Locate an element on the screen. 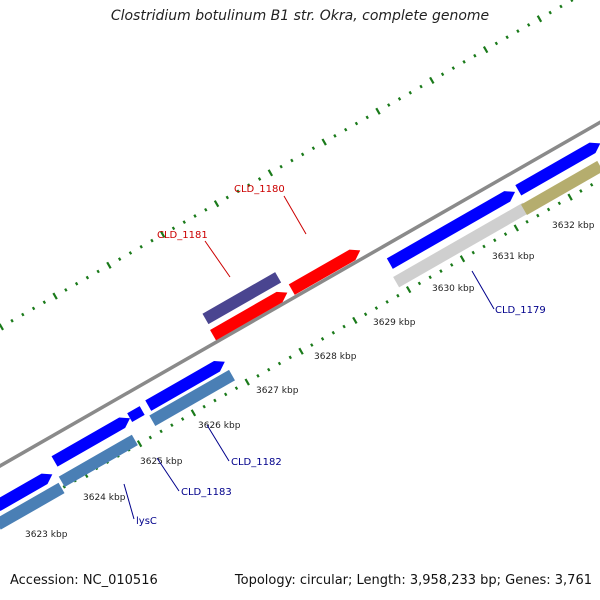 The width and height of the screenshot is (600, 600). gene-label: CLD_1180 is located at coordinates (259, 189).